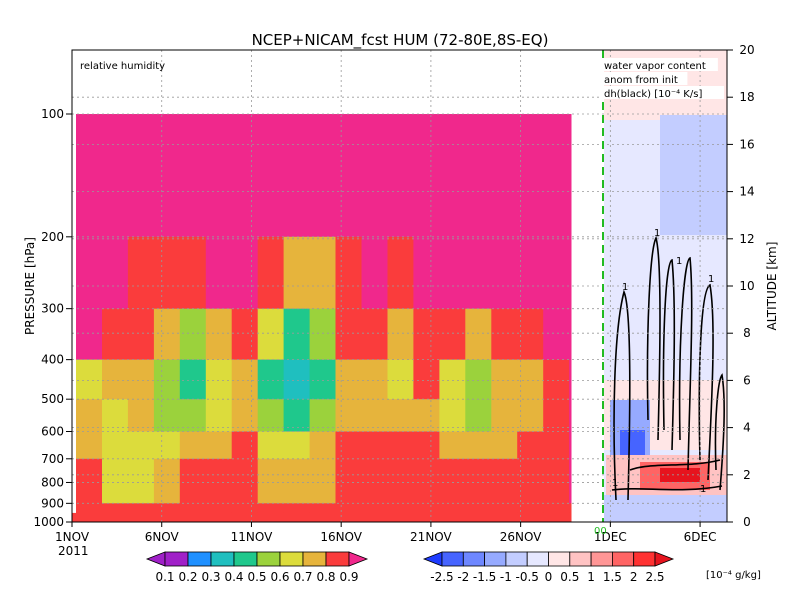  I want to click on colorbar-rh-tick: 0.4, so click(233, 577).